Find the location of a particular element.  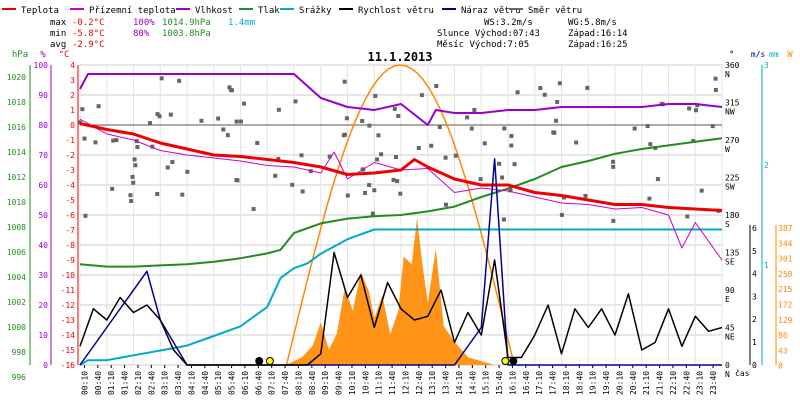

axis-time-tick: 22:10 is located at coordinates (673, 383).